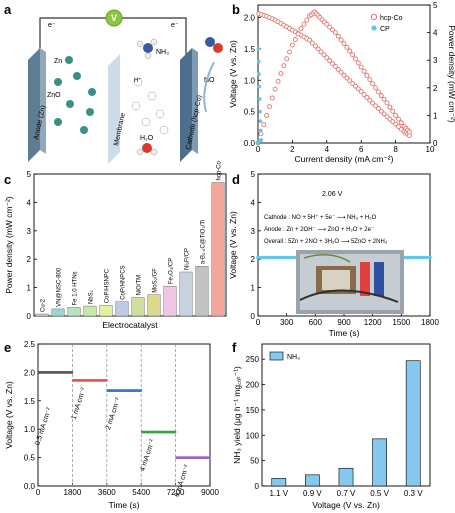 This screenshot has height=513, width=455. I want to click on anode-side, so click(43, 101).